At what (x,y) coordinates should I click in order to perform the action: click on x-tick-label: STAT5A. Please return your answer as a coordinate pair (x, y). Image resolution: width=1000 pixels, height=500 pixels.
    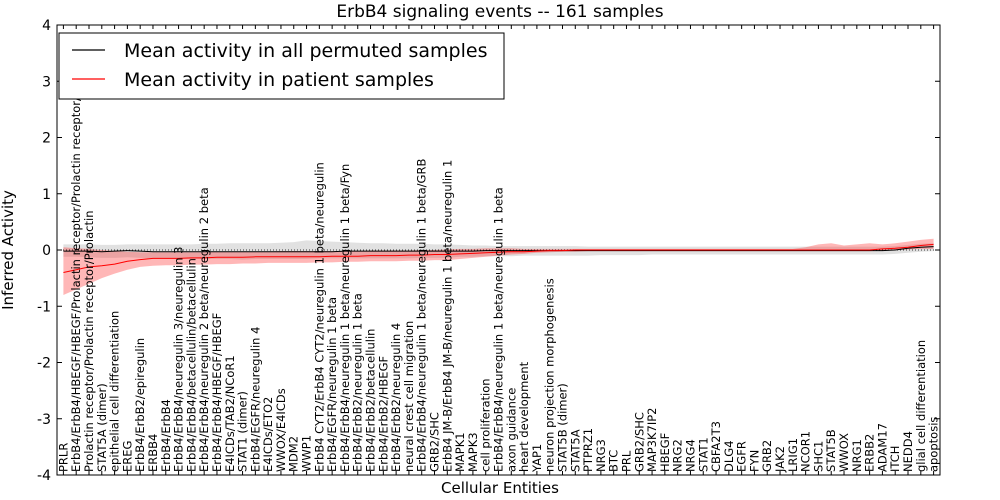
    Looking at the image, I should click on (575, 450).